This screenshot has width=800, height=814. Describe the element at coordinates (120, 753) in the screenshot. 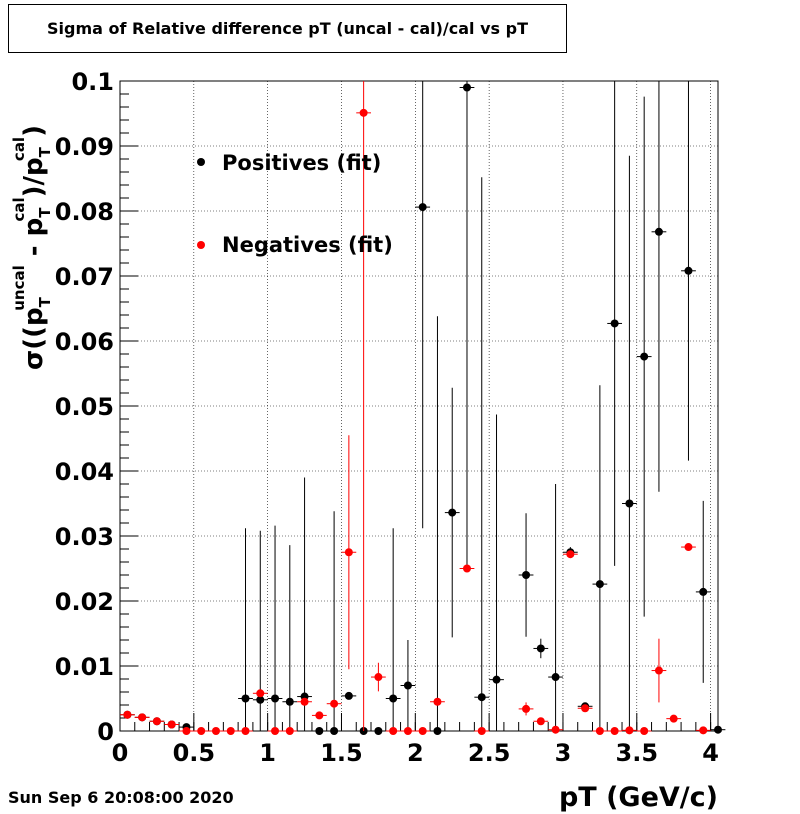

I see `x-tick-label: 0` at that location.